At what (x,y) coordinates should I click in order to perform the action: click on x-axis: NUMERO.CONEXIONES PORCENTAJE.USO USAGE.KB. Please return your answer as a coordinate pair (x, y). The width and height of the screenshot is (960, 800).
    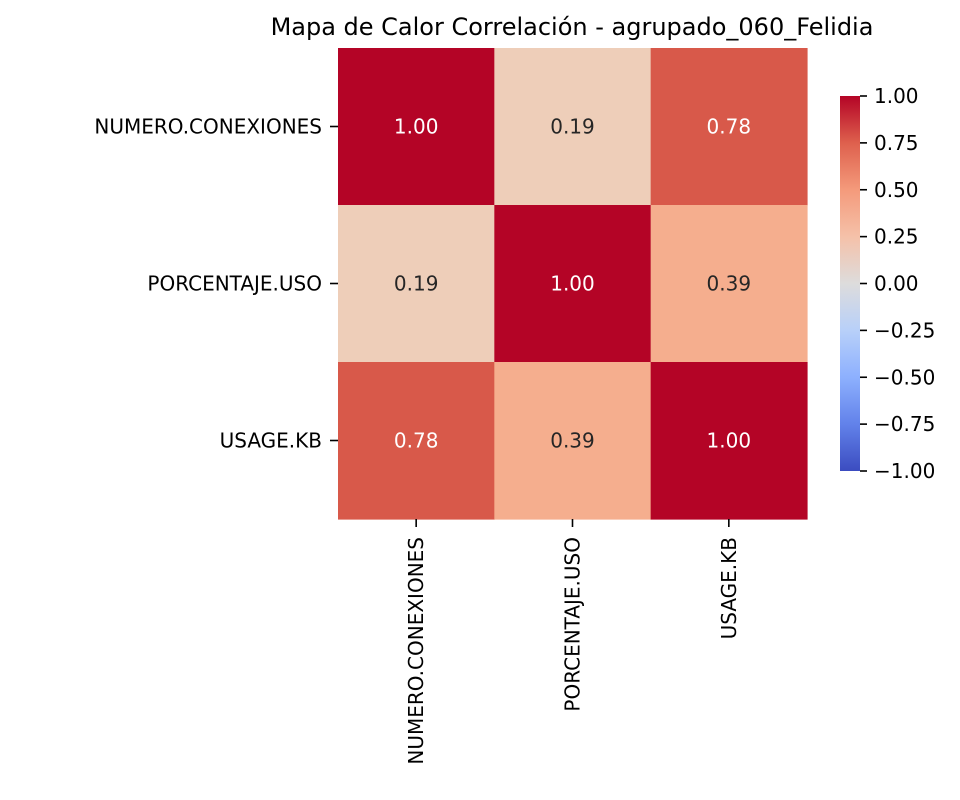
    Looking at the image, I should click on (572, 642).